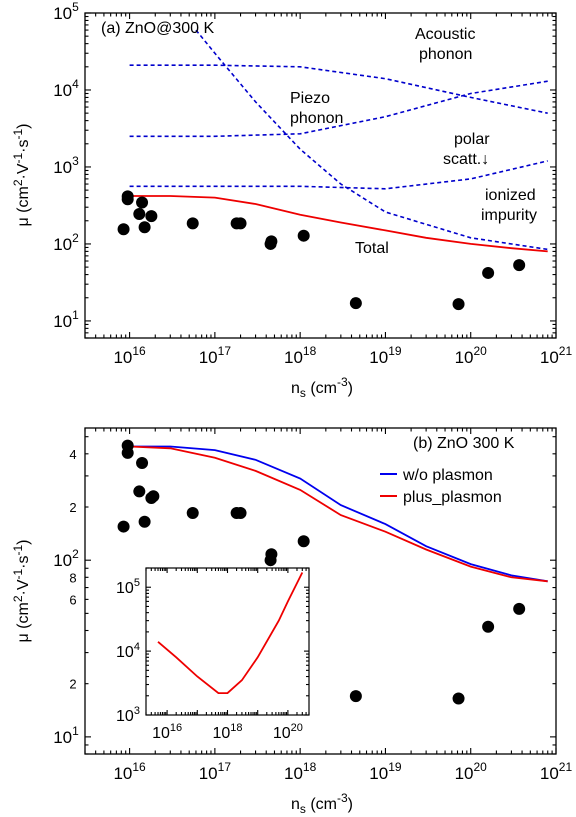 The height and width of the screenshot is (817, 576). I want to click on inset-ticks: 1016 1018 1020 10³ 10⁴ 10⁵, so click(213, 654).